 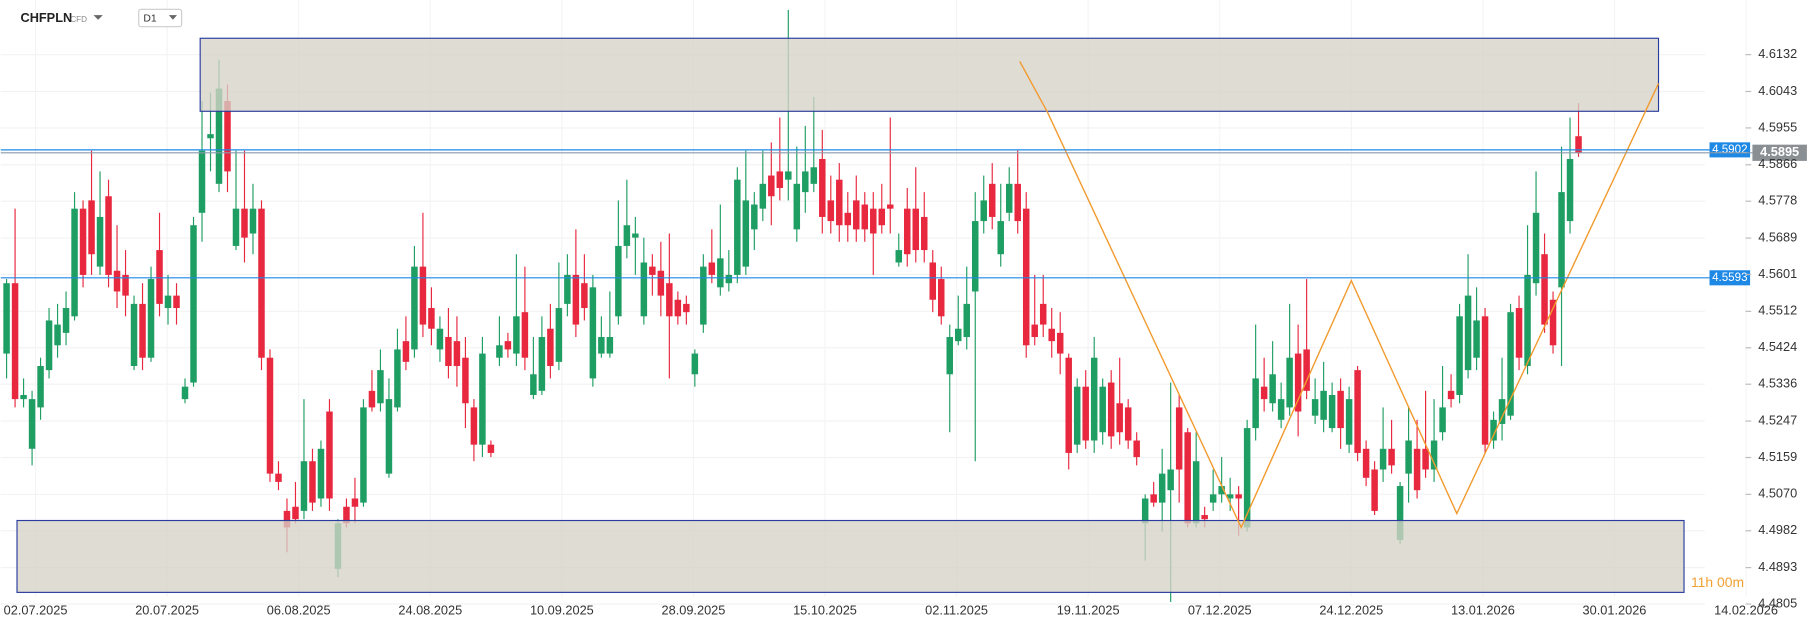 What do you see at coordinates (1777, 163) in the screenshot?
I see `y-tick-label: 4.5866` at bounding box center [1777, 163].